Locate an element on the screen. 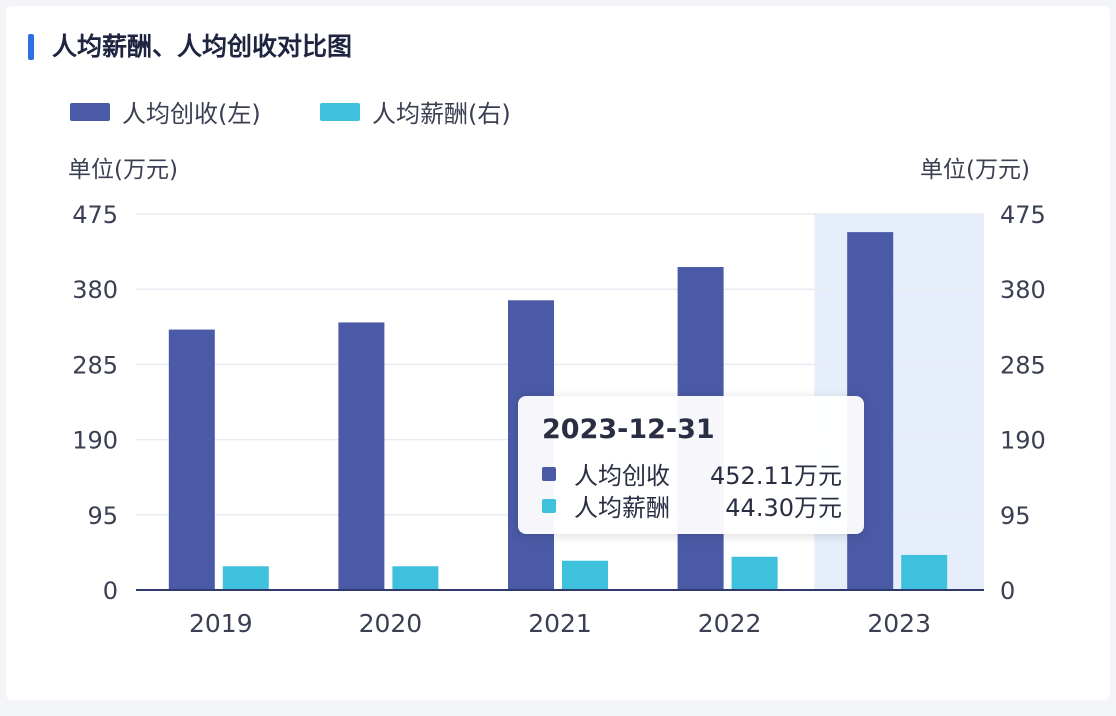 Image resolution: width=1116 pixels, height=716 pixels. tooltip-row-revenue: 人均创收 452.11万元 is located at coordinates (692, 473).